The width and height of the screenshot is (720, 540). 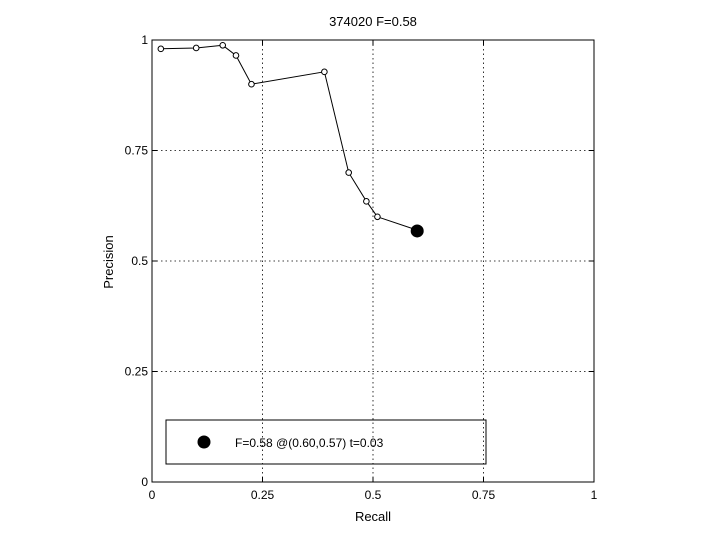 What do you see at coordinates (139, 261) in the screenshot?
I see `y-tick-label: 0.5` at bounding box center [139, 261].